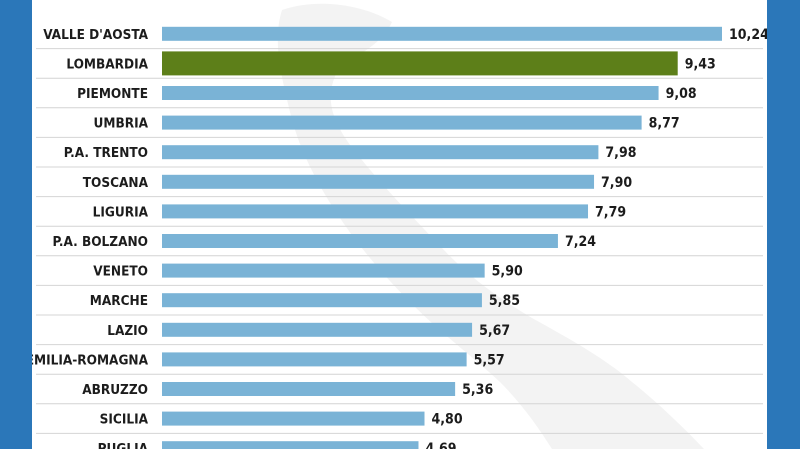 The width and height of the screenshot is (800, 449). What do you see at coordinates (115, 390) in the screenshot?
I see `category-label: ABRUZZO` at bounding box center [115, 390].